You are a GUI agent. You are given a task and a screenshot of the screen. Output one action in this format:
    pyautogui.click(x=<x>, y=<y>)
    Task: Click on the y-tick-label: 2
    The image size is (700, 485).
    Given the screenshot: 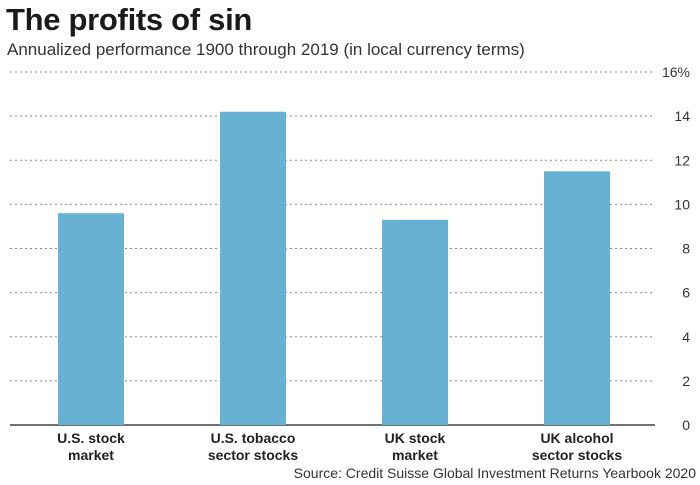 What is the action you would take?
    pyautogui.click(x=686, y=381)
    